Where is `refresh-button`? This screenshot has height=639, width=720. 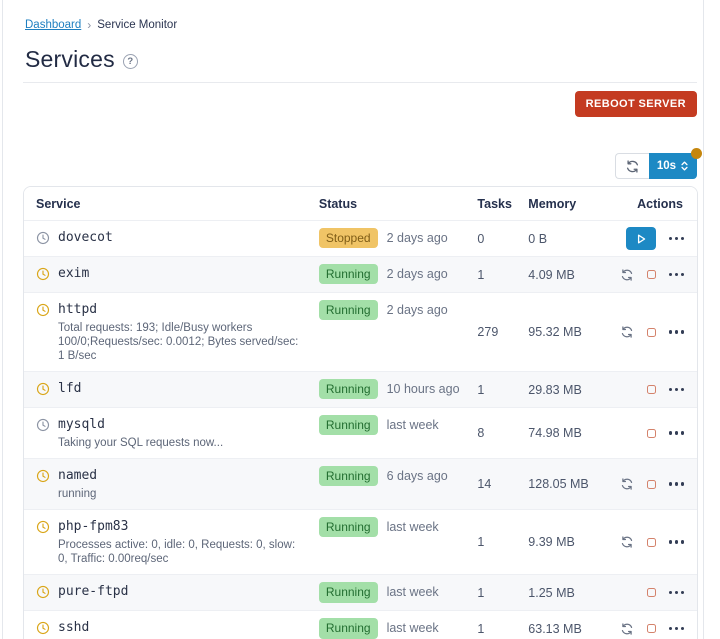 refresh-button is located at coordinates (631, 166).